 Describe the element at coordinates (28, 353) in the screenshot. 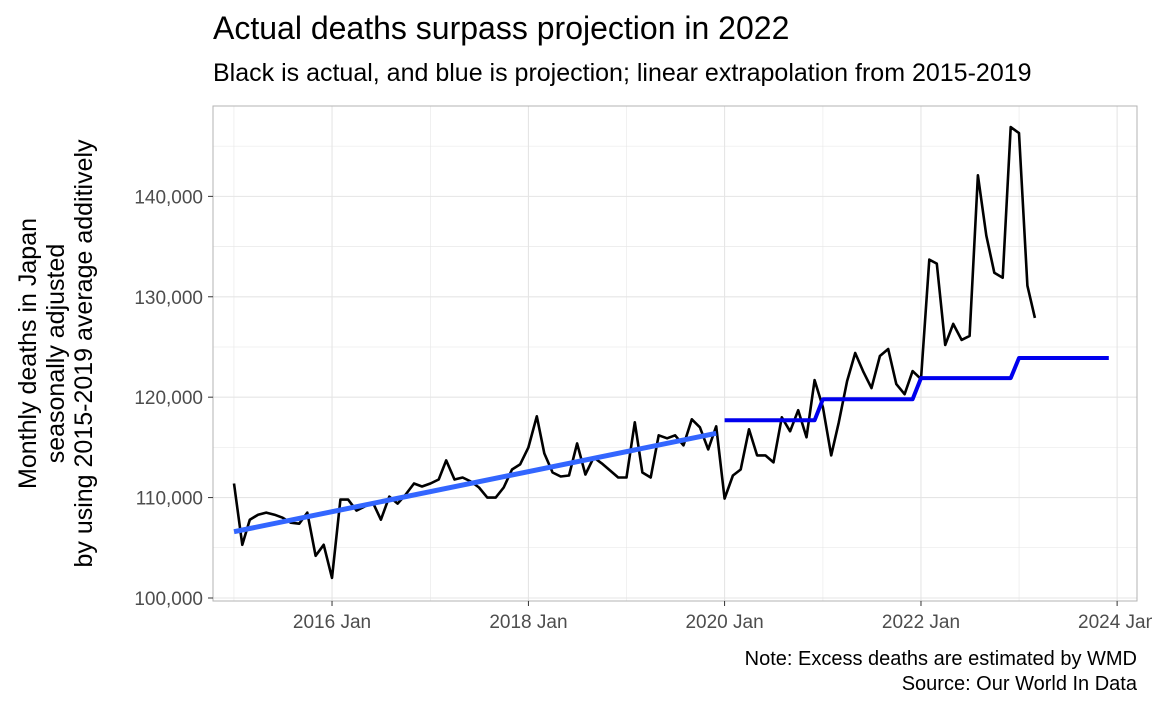

I see `y-axis-label-line: Monthly deaths in Japan` at that location.